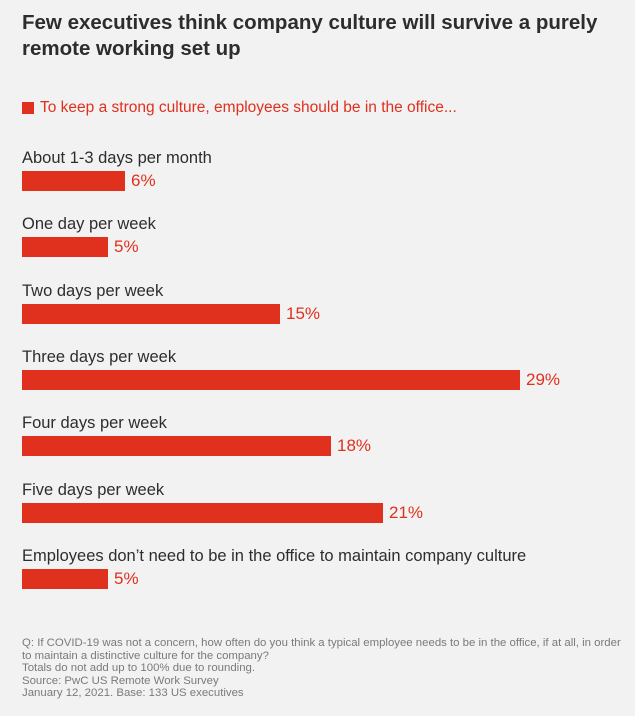 Image resolution: width=635 pixels, height=716 pixels. I want to click on category-label: One day per week, so click(89, 224).